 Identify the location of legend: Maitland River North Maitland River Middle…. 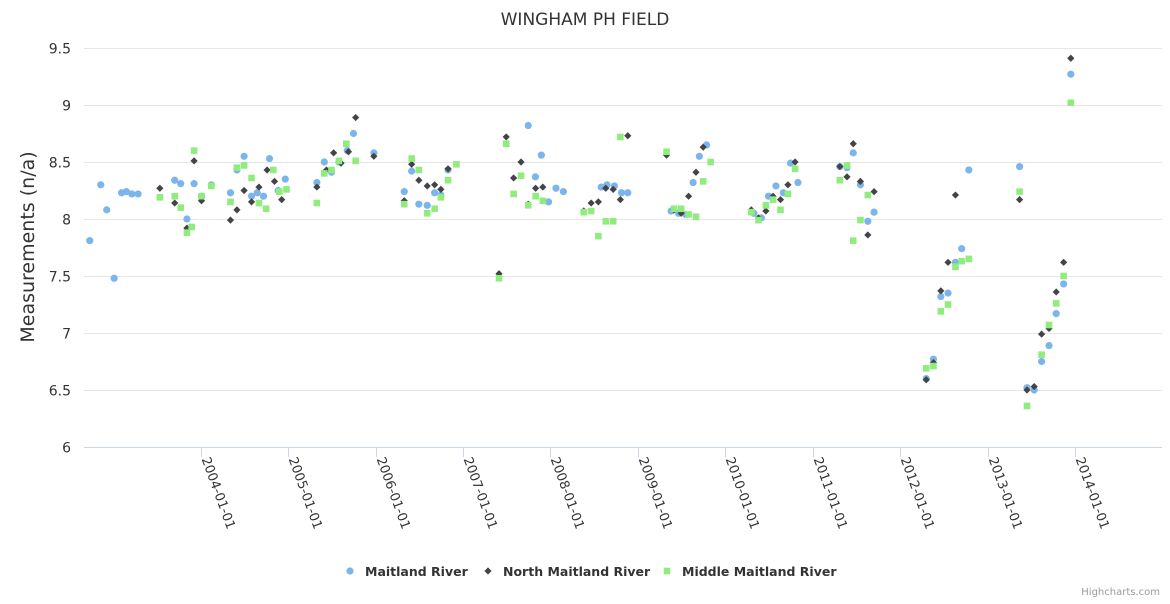
(591, 571).